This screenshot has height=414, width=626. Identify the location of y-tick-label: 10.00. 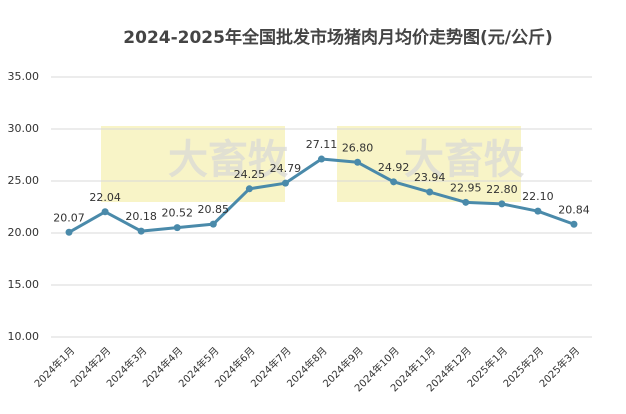
(24, 336).